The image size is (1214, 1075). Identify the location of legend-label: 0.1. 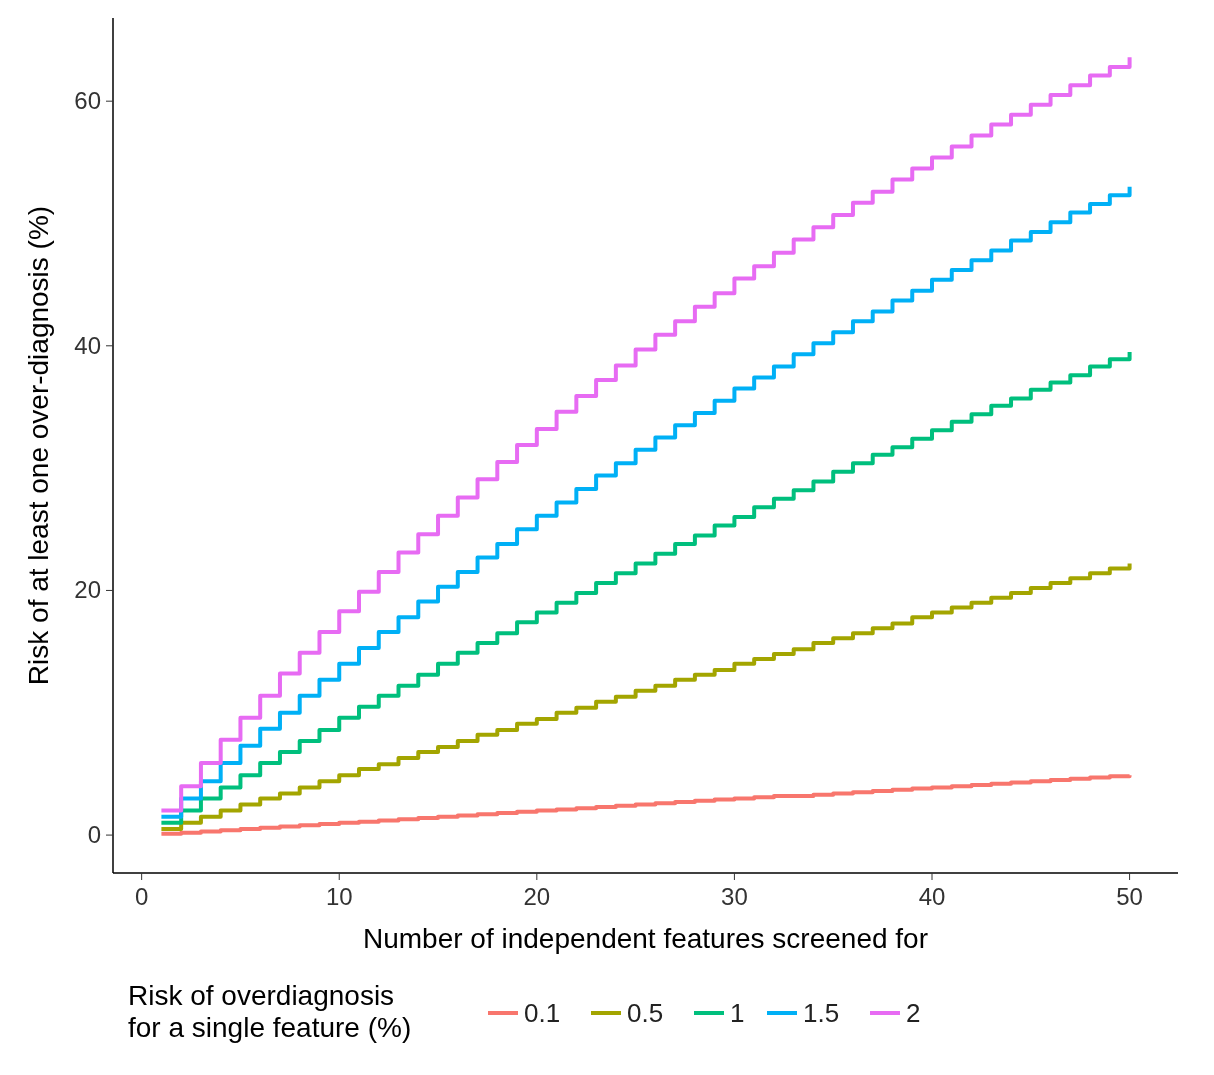
(542, 1013).